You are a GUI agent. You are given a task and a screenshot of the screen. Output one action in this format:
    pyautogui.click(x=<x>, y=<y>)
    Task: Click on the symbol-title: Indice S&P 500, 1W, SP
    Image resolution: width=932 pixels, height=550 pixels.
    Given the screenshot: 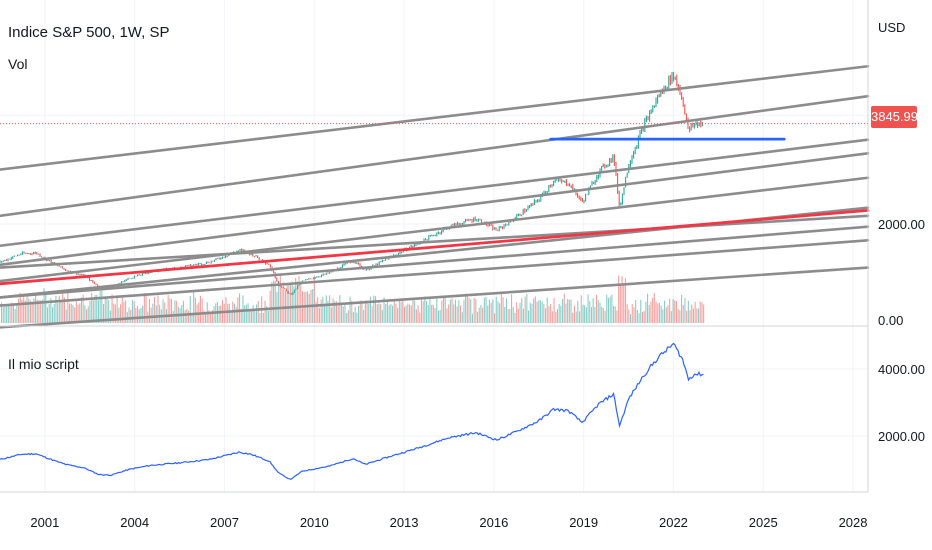 What is the action you would take?
    pyautogui.click(x=89, y=32)
    